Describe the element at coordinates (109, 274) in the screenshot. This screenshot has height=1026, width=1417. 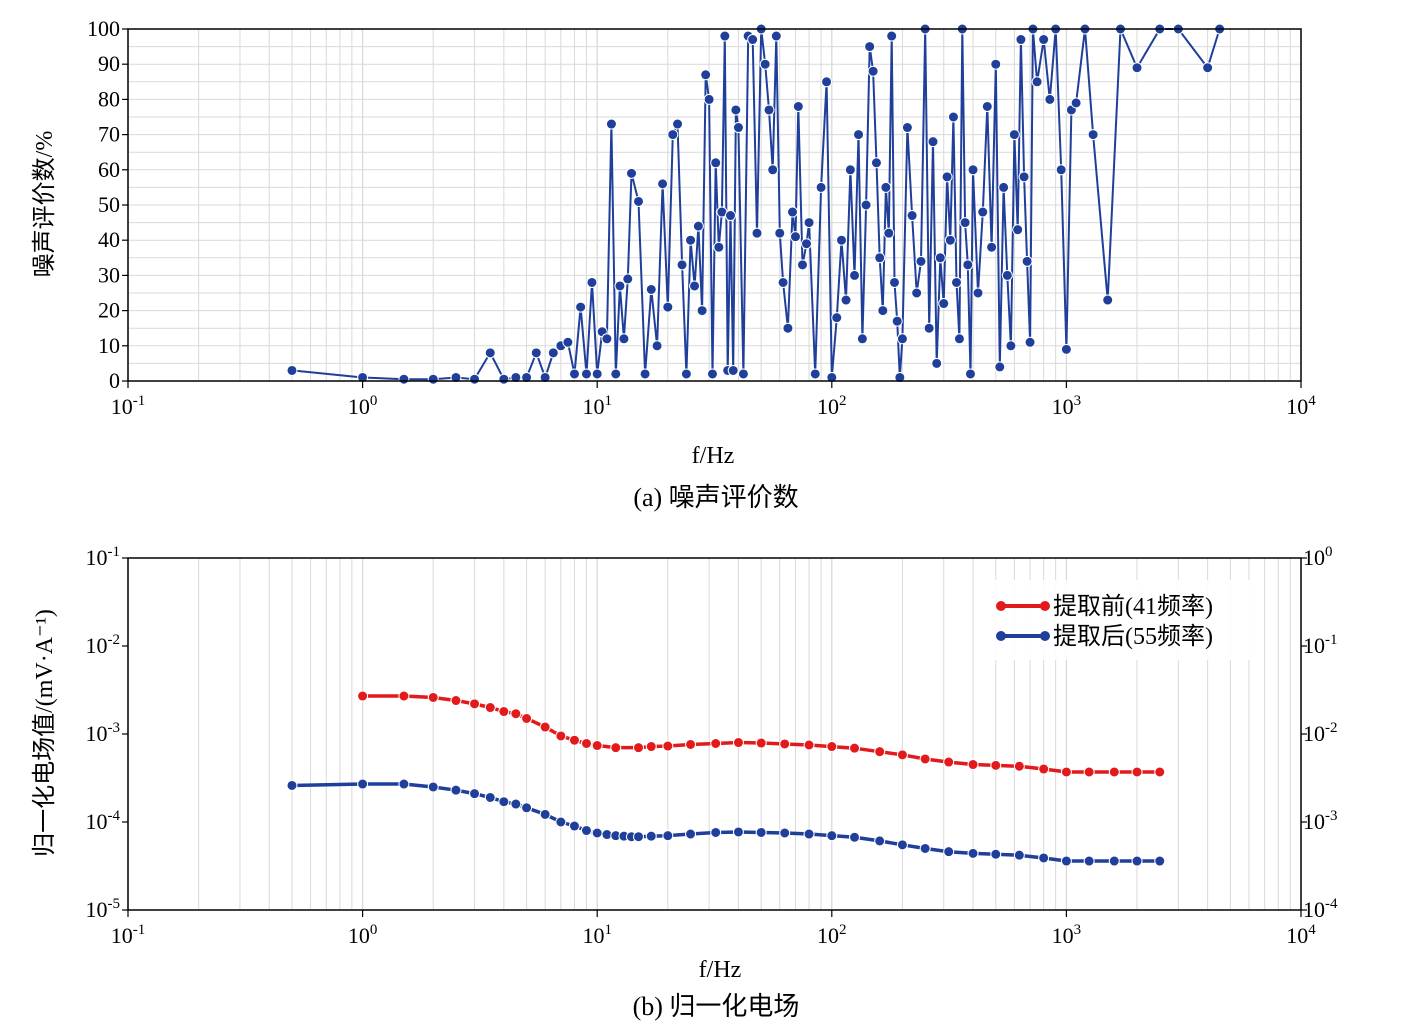
I see `y-tick-label: 30` at that location.